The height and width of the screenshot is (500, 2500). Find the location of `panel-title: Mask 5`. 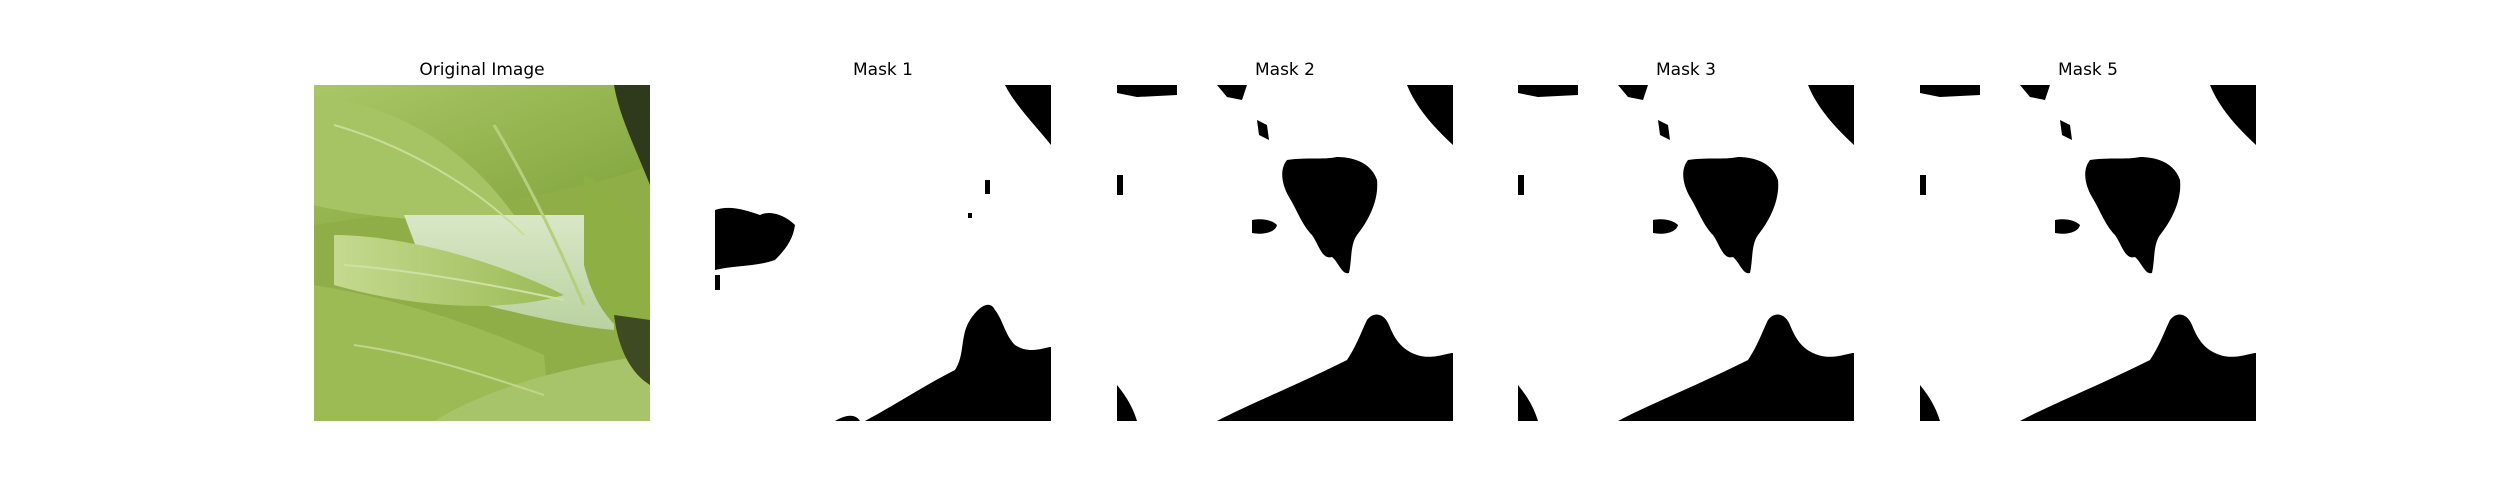

panel-title: Mask 5 is located at coordinates (2087, 70).